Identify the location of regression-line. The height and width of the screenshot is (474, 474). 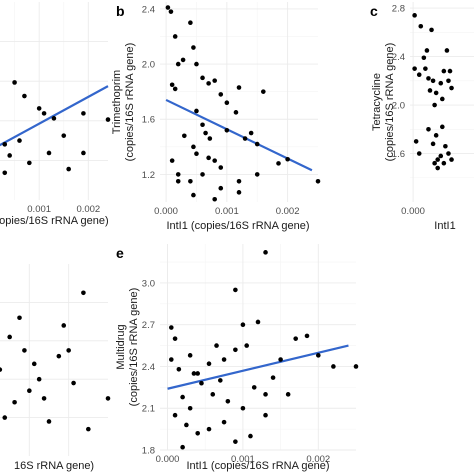
(54, 116).